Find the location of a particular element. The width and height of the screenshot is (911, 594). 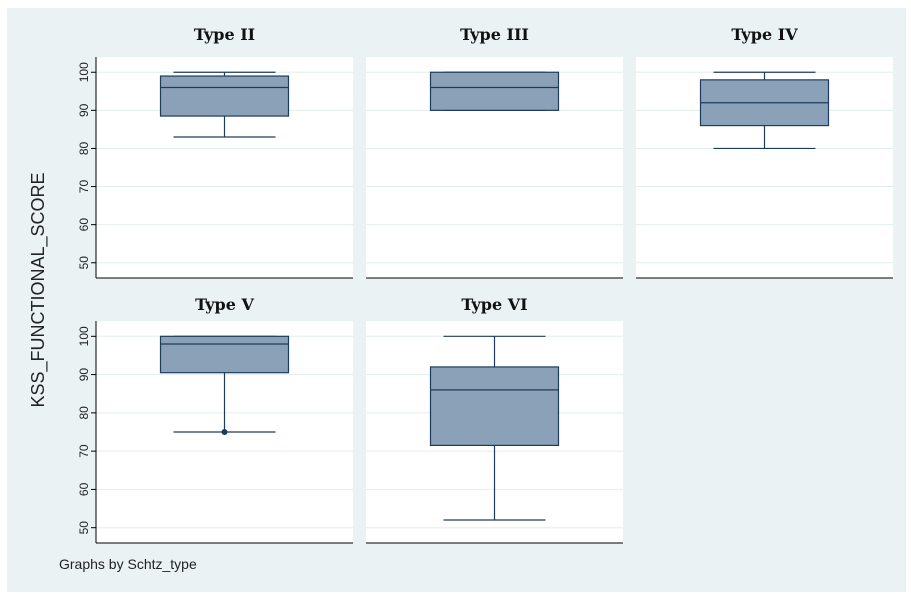

panel-4: 50 60 70 80 90 100 Type V is located at coordinates (215, 419).